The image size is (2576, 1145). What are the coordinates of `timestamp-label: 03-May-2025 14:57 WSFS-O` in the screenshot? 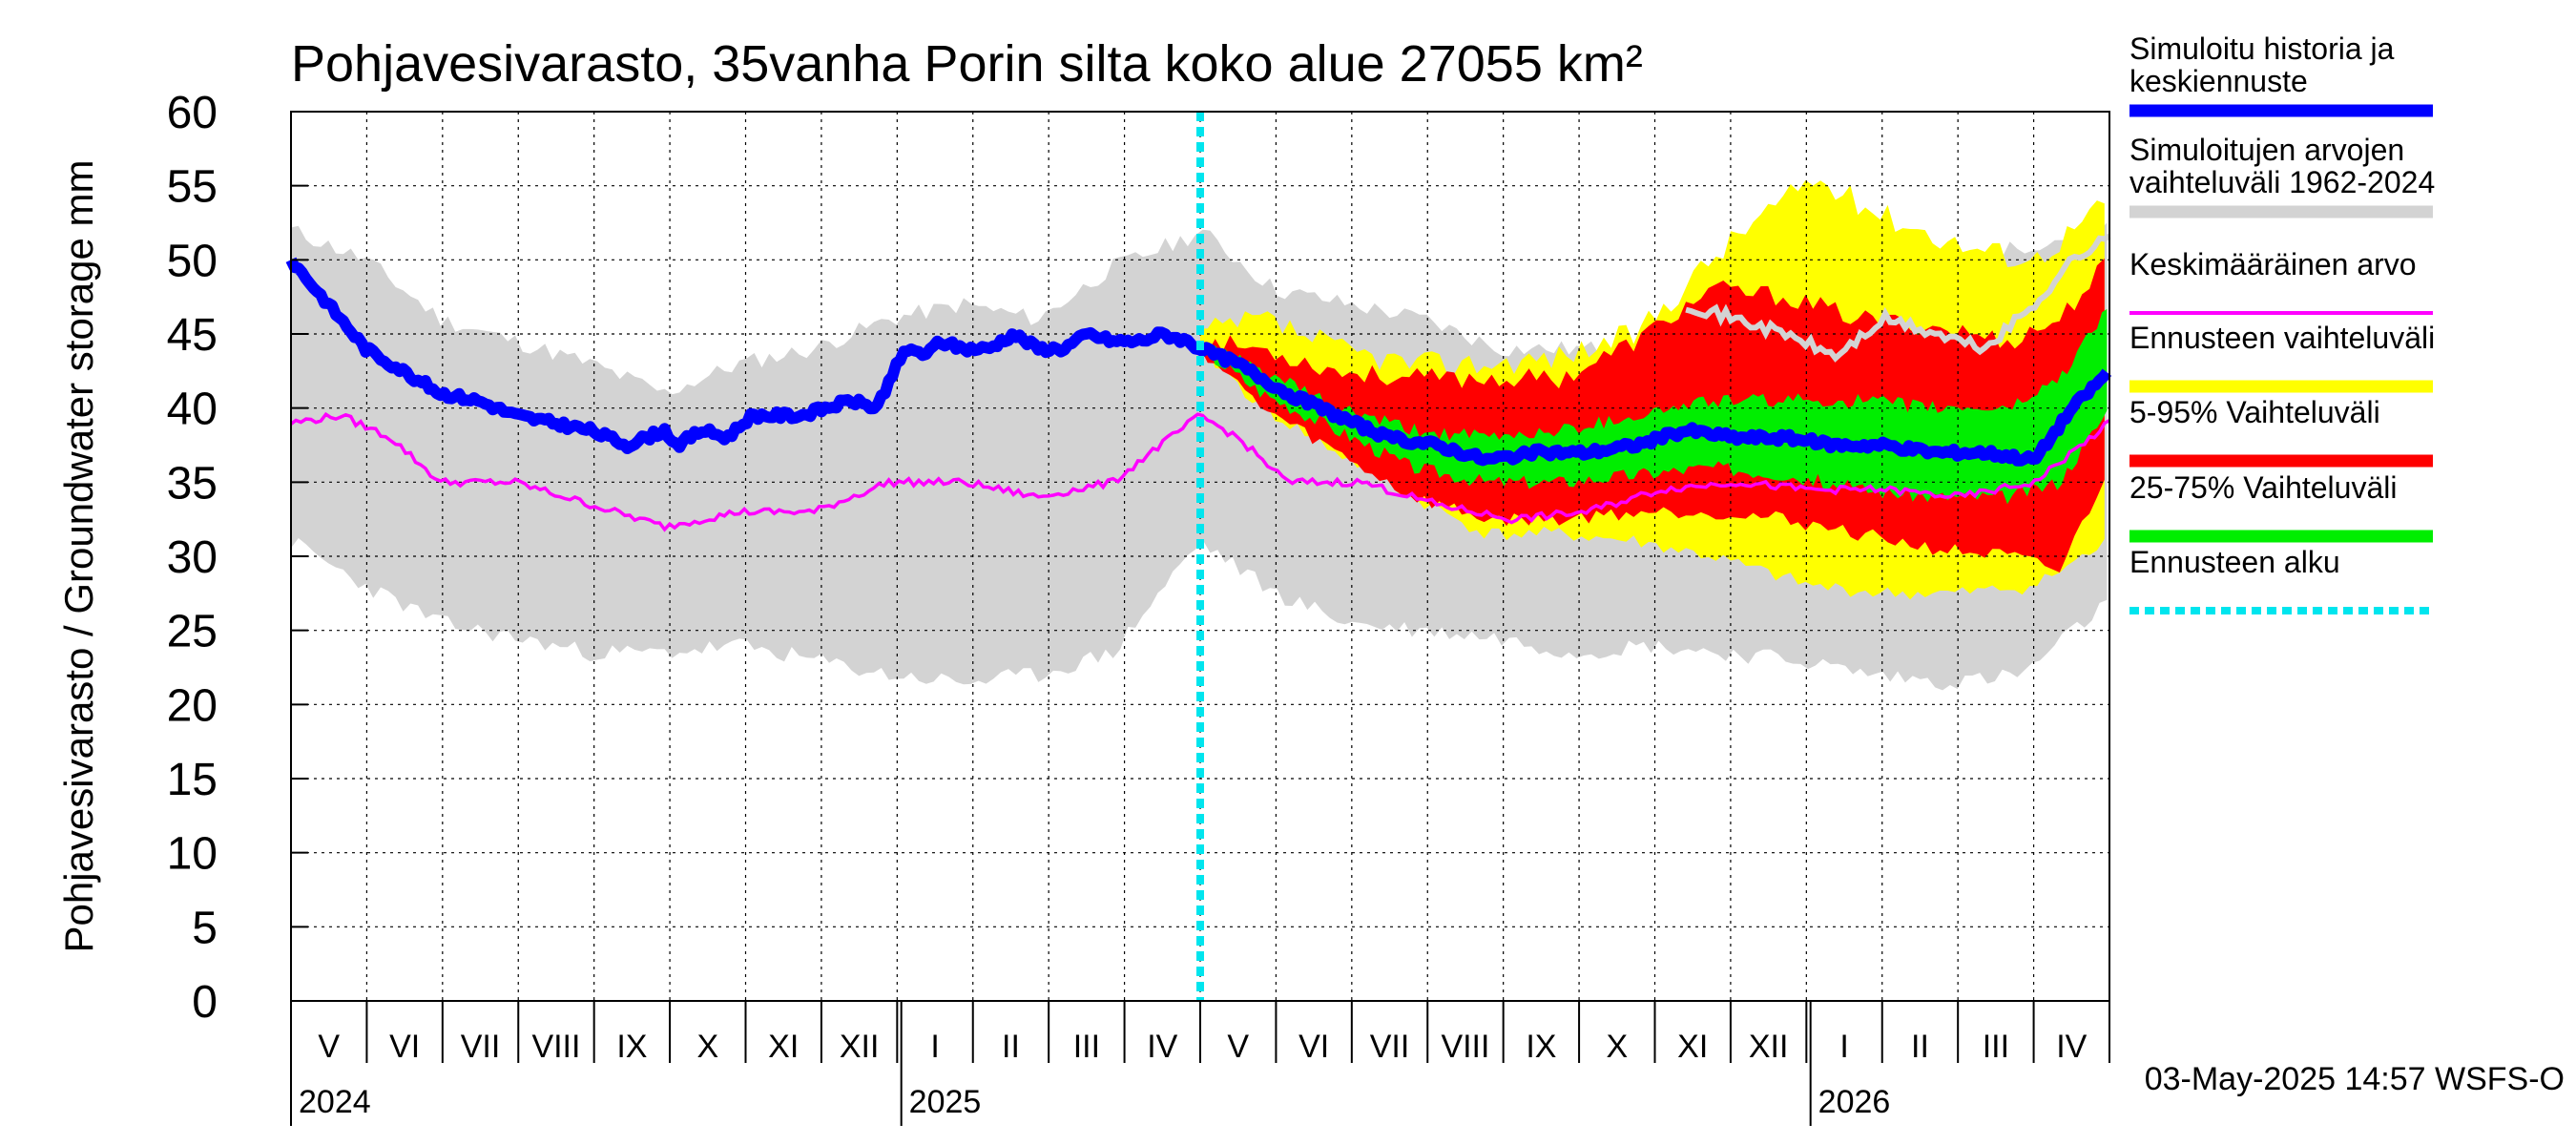 It's located at (2355, 1079).